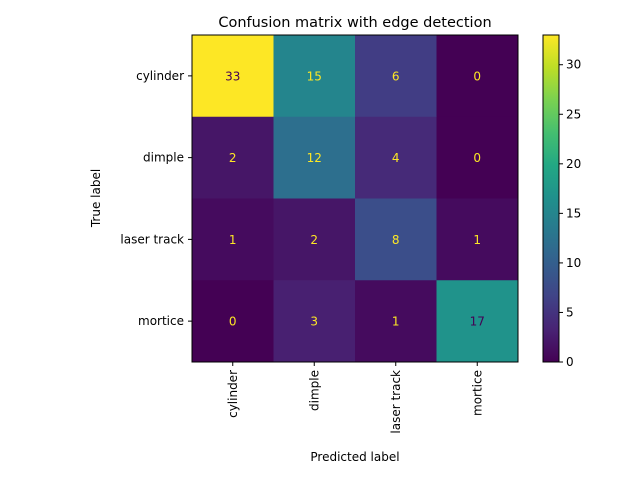 This screenshot has width=640, height=480. Describe the element at coordinates (354, 23) in the screenshot. I see `chart-title: Confusion matrix with edge detection` at that location.